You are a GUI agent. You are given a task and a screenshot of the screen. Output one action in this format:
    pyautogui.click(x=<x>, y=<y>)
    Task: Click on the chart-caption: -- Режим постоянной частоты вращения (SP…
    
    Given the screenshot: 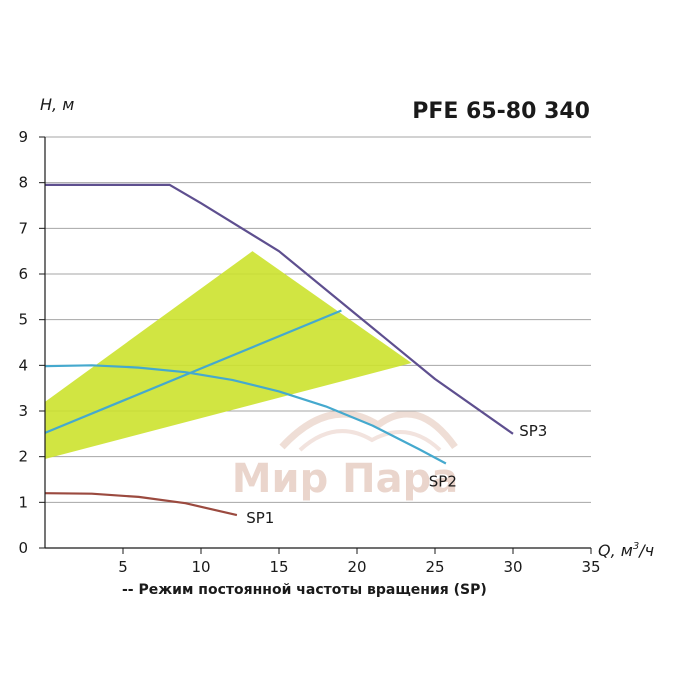 What is the action you would take?
    pyautogui.click(x=304, y=590)
    